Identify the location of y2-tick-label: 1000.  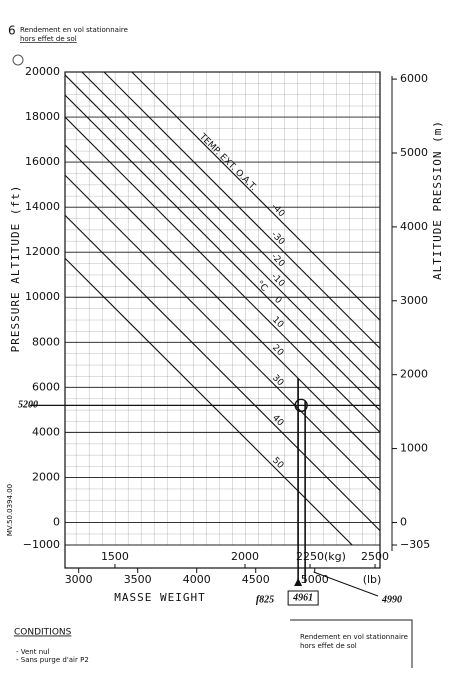
(414, 448).